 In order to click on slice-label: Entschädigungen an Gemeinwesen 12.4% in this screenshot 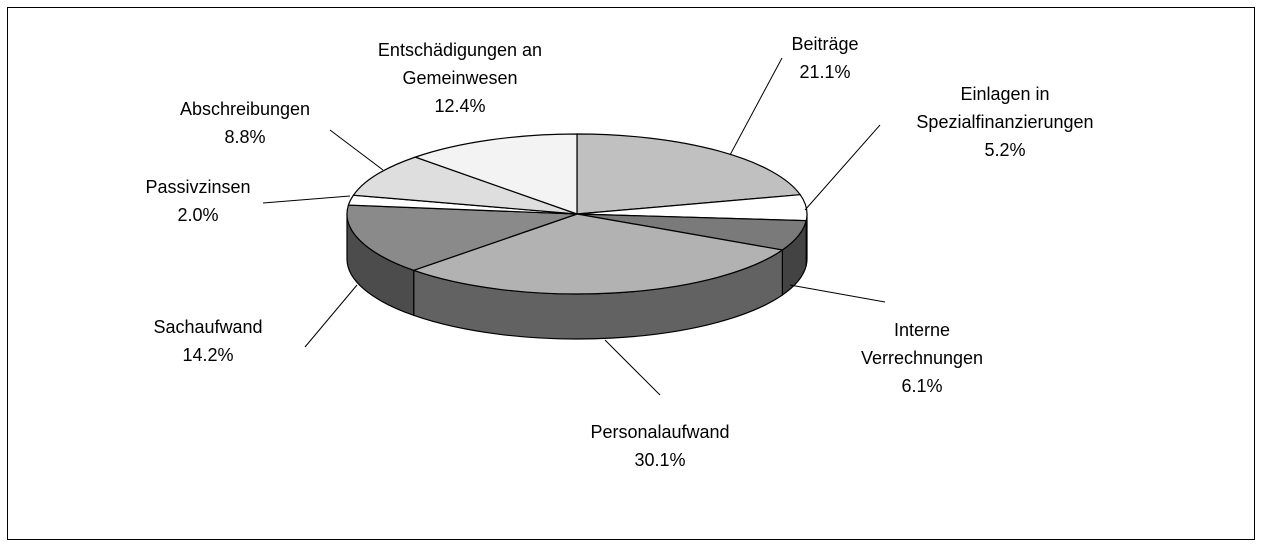, I will do `click(460, 78)`.